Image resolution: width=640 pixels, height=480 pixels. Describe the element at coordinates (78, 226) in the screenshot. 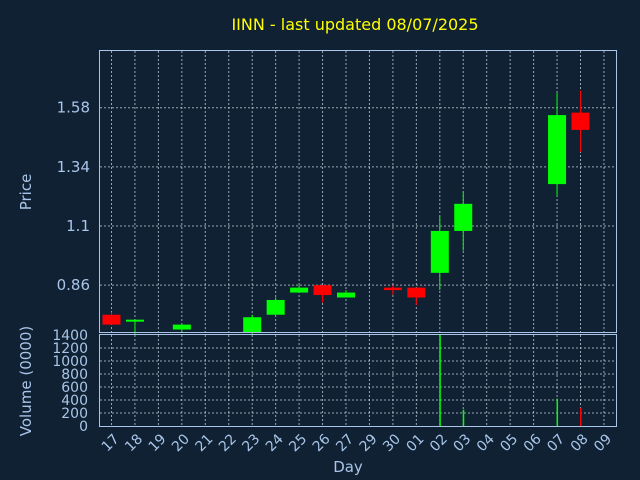

I see `price-y-tick-label: 1.1` at that location.